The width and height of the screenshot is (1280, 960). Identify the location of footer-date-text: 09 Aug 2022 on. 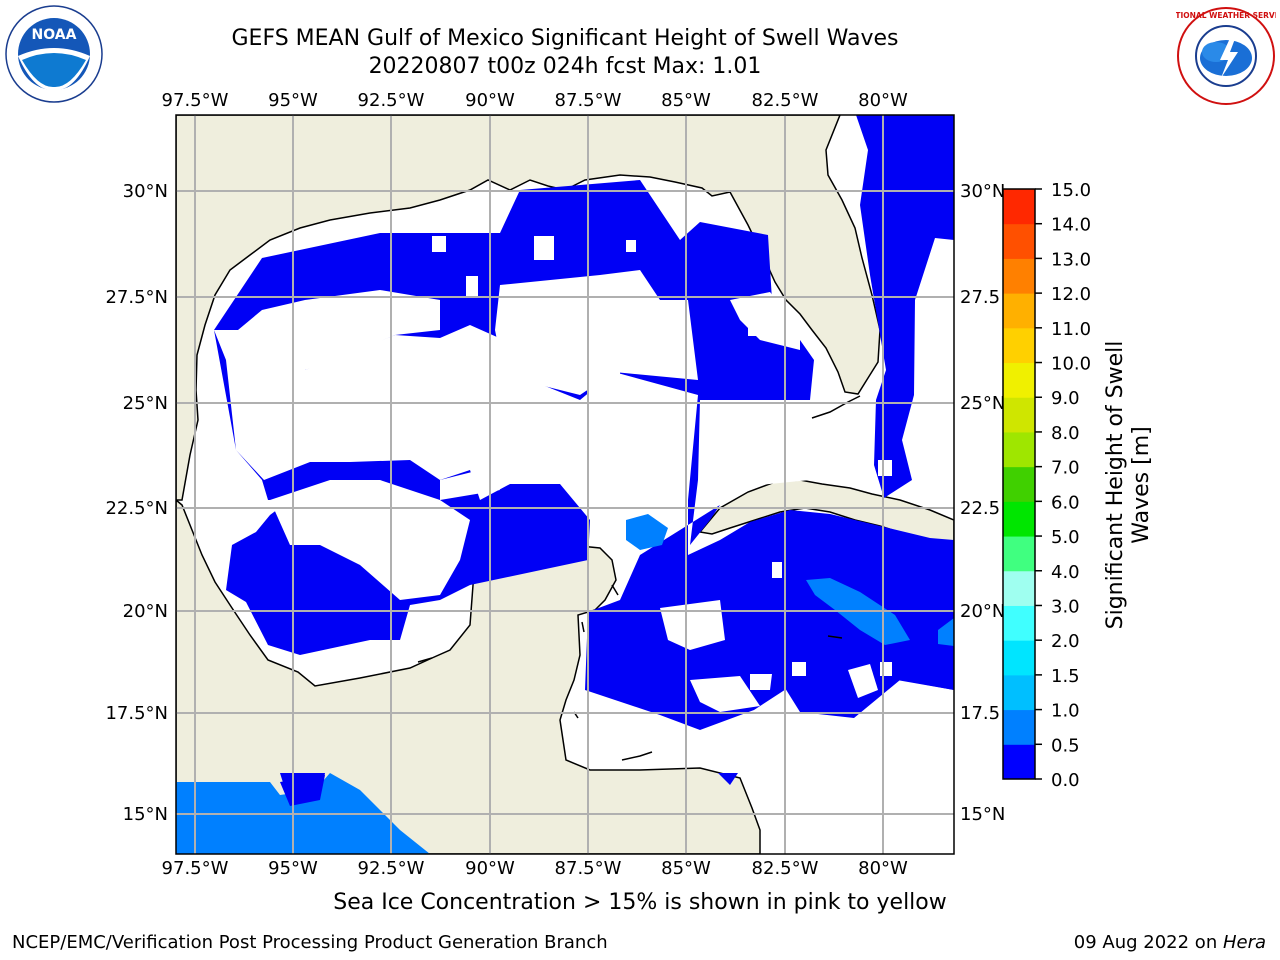
(1148, 942).